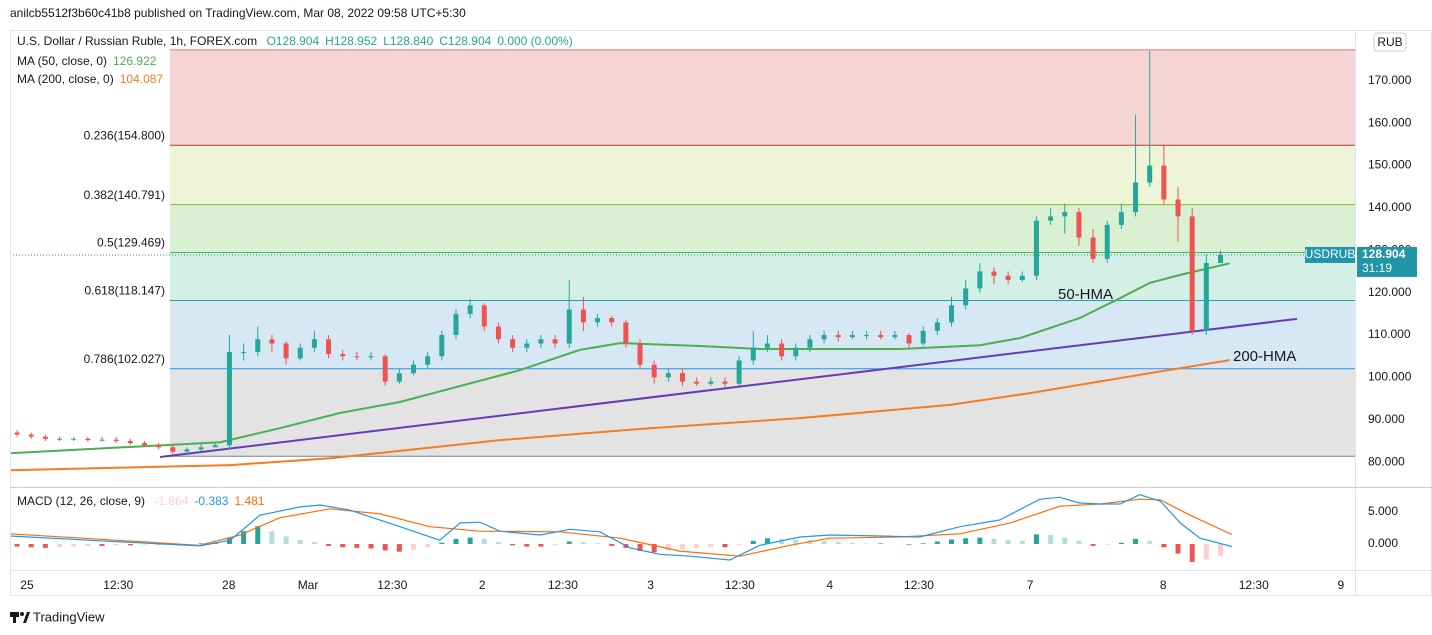 Image resolution: width=1432 pixels, height=635 pixels. Describe the element at coordinates (1390, 80) in the screenshot. I see `y-tick-label: 170.000` at that location.